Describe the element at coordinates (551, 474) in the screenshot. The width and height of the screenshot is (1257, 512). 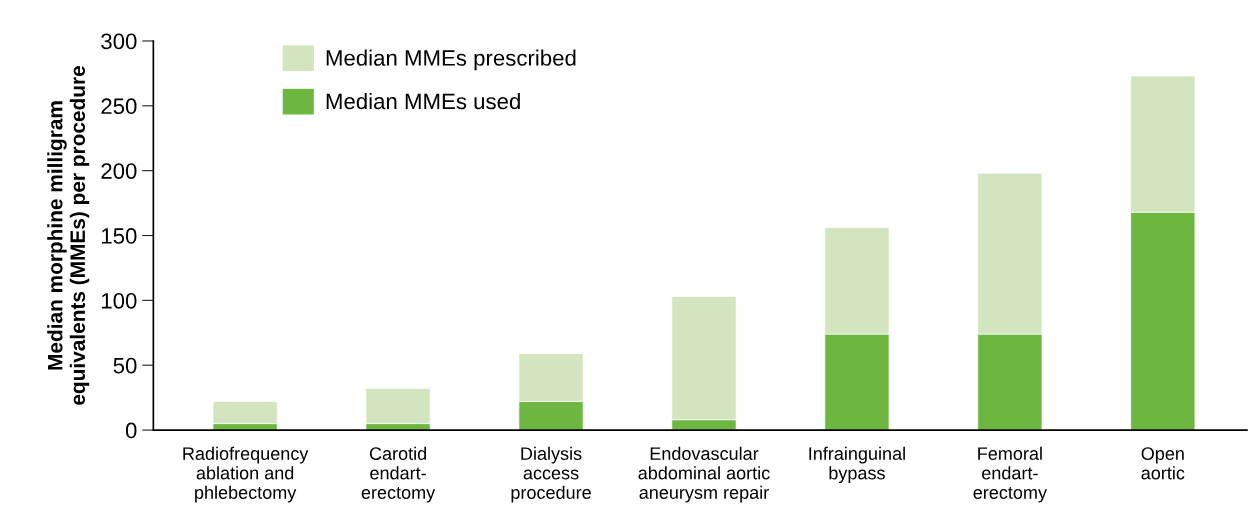
I see `x-tick-label: Dialysis access procedure` at that location.